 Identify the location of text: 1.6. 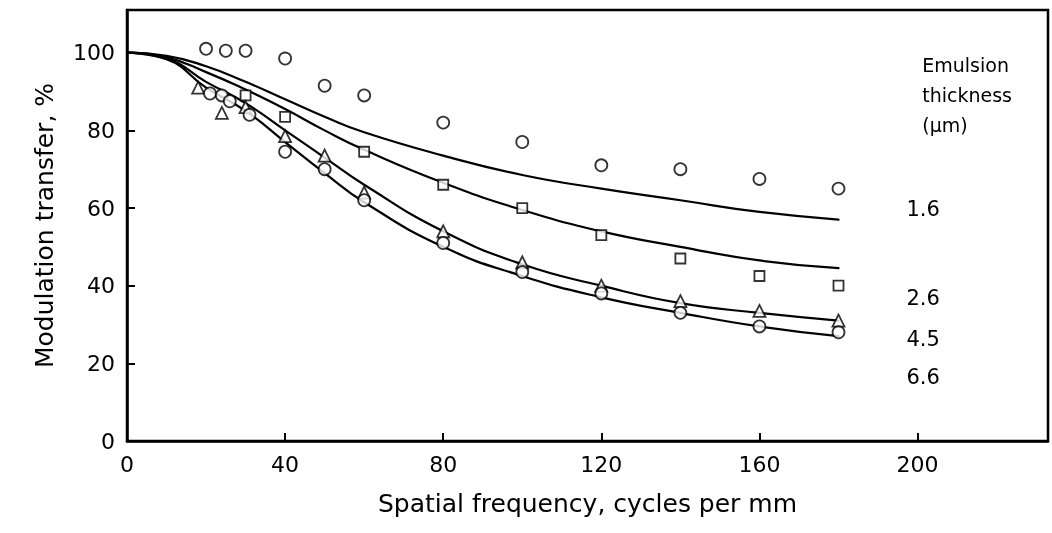
(923, 208).